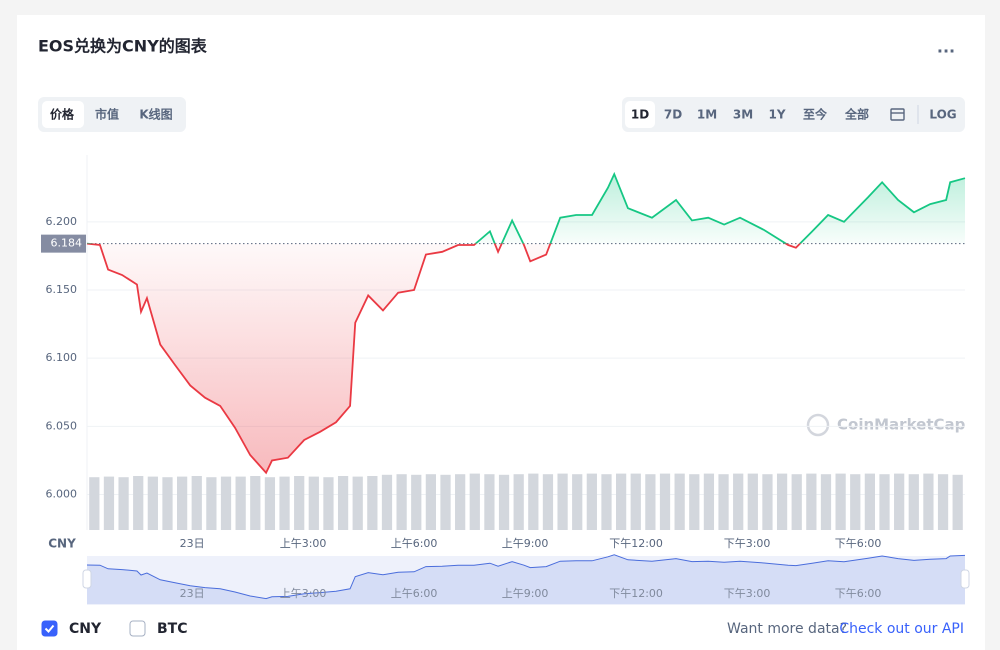 The height and width of the screenshot is (650, 1000). Describe the element at coordinates (303, 593) in the screenshot. I see `navigator-tick-label: 上午3:00` at that location.